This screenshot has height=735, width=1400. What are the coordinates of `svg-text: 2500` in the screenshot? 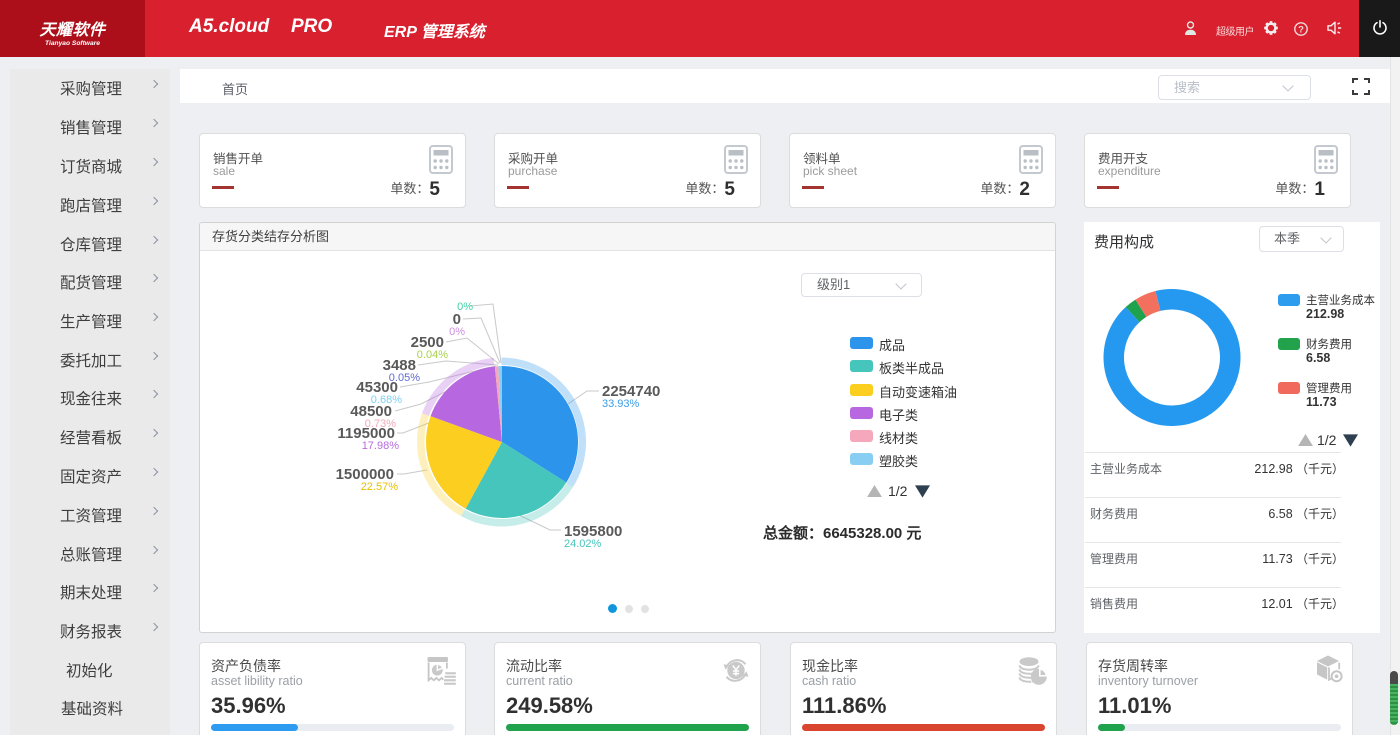 It's located at (427, 342).